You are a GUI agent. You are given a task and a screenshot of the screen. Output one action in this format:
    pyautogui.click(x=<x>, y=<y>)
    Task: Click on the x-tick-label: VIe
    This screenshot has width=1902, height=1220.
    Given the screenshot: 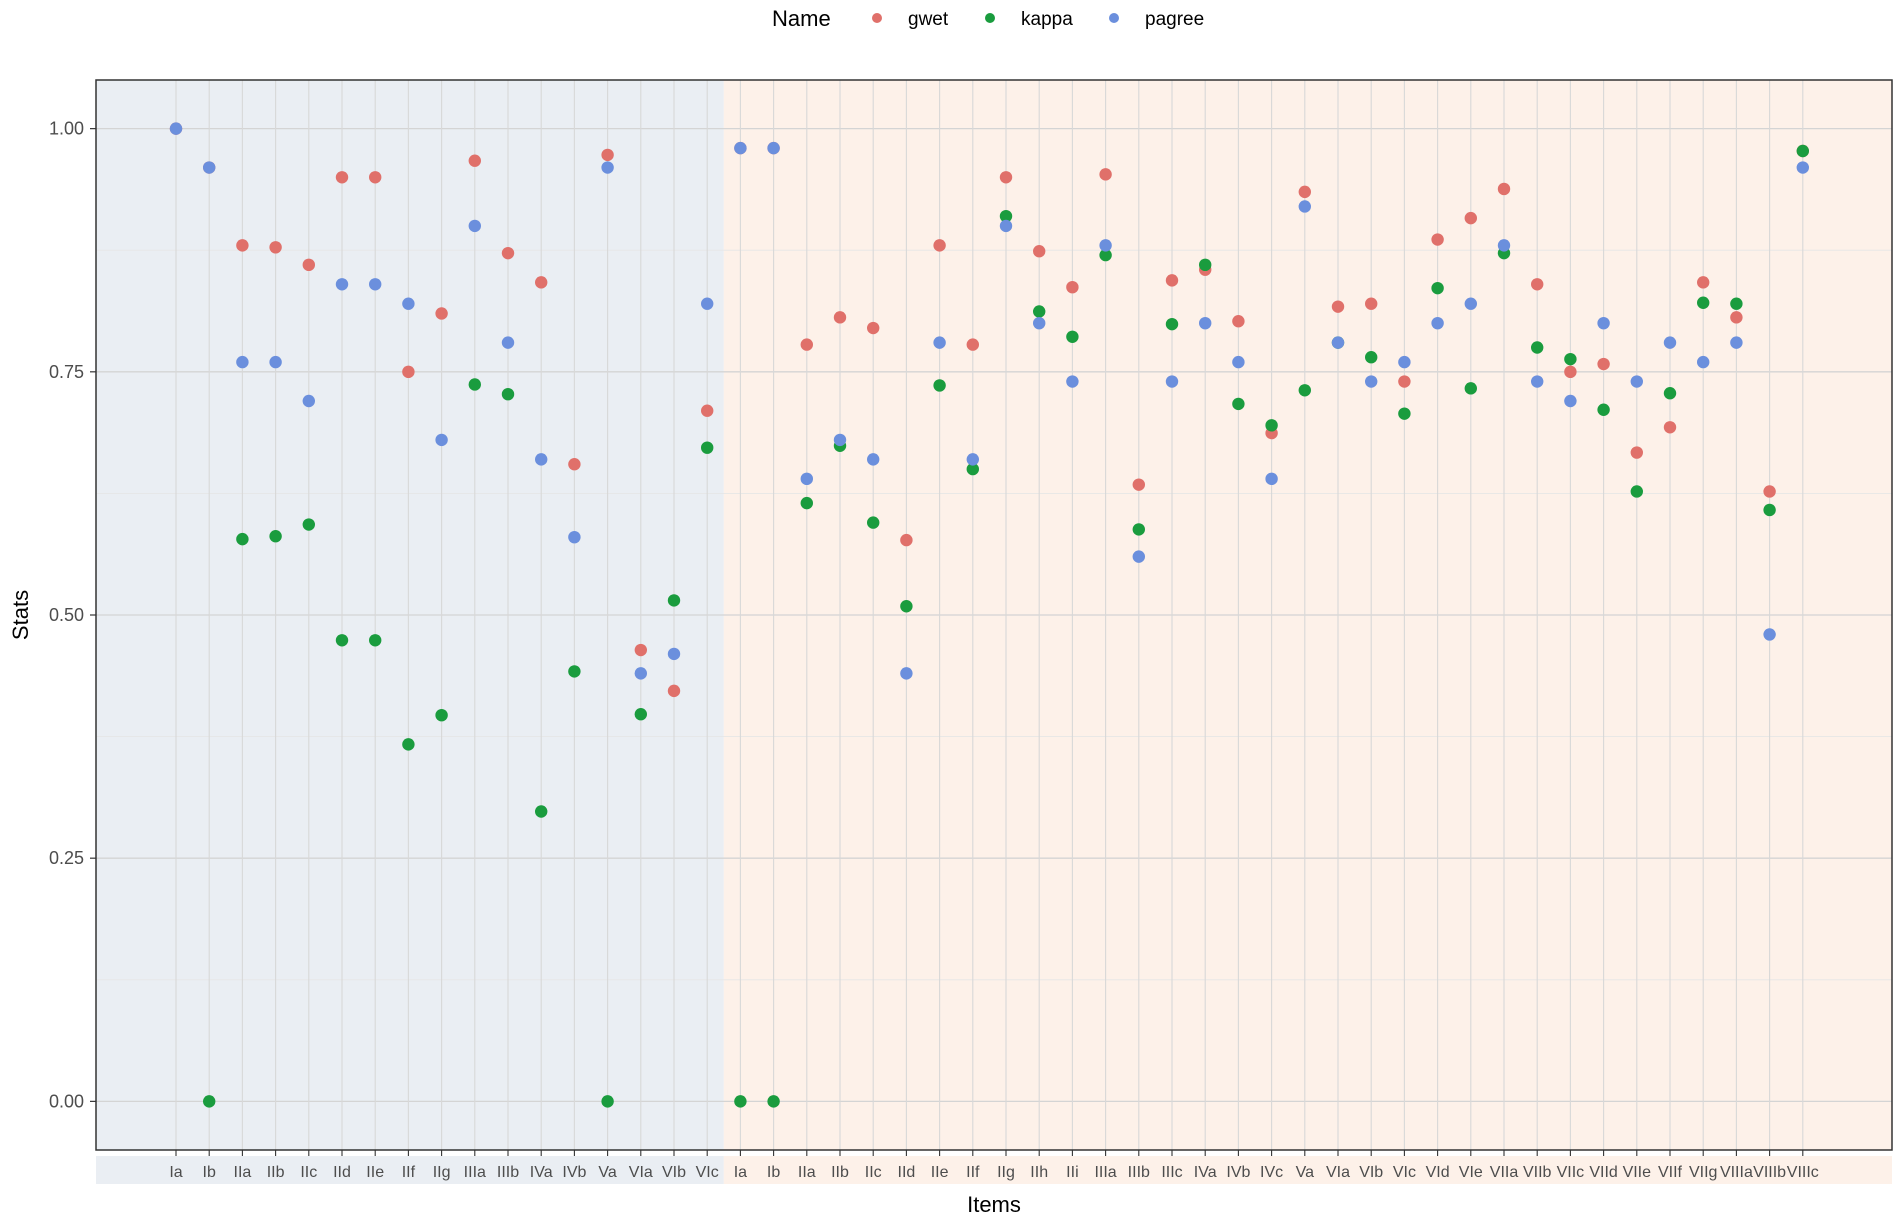 What is the action you would take?
    pyautogui.click(x=1471, y=1172)
    